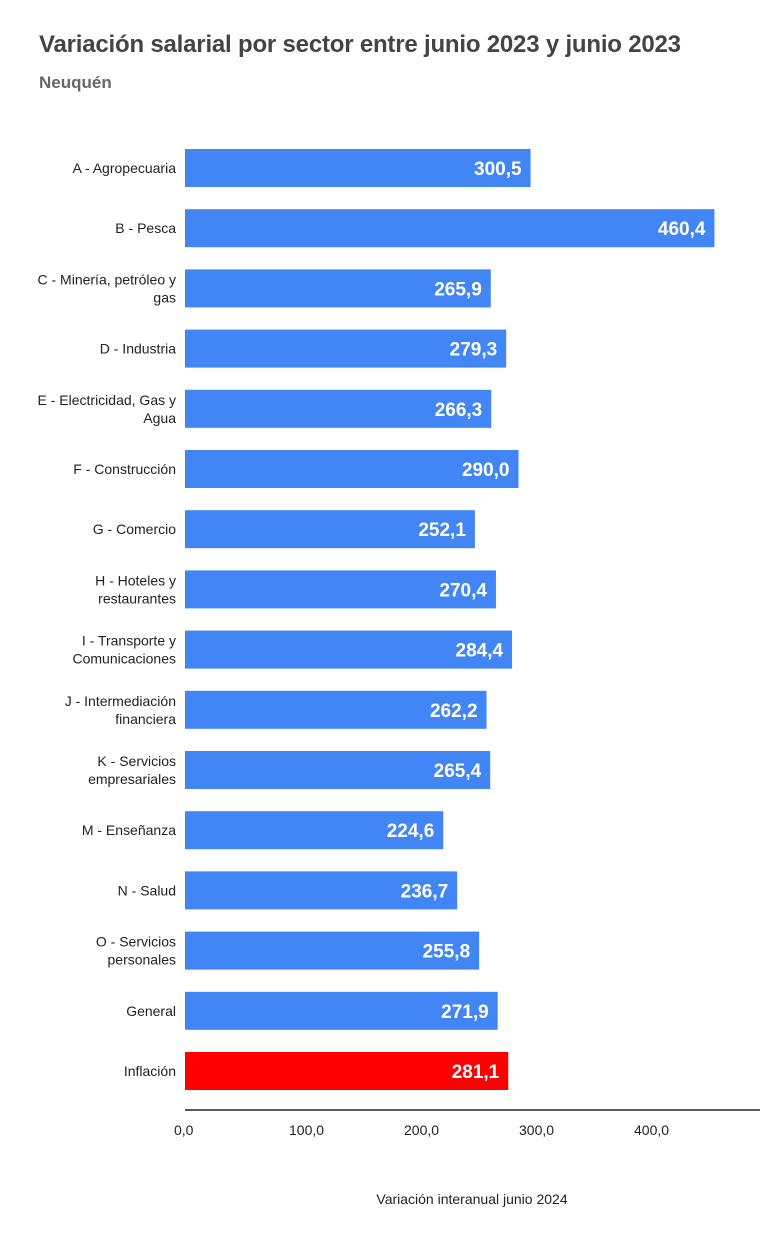  Describe the element at coordinates (136, 761) in the screenshot. I see `category-label-line: K - Servicios` at that location.